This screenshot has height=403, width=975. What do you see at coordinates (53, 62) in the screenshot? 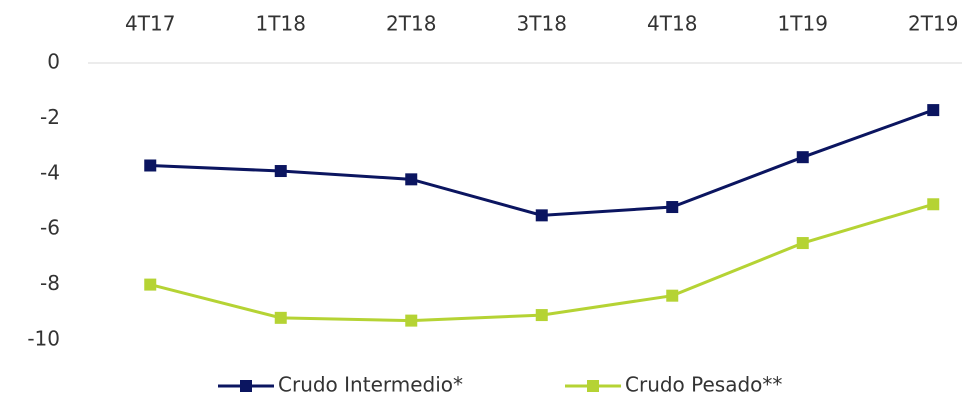
I see `y-tick-label: 0` at bounding box center [53, 62].